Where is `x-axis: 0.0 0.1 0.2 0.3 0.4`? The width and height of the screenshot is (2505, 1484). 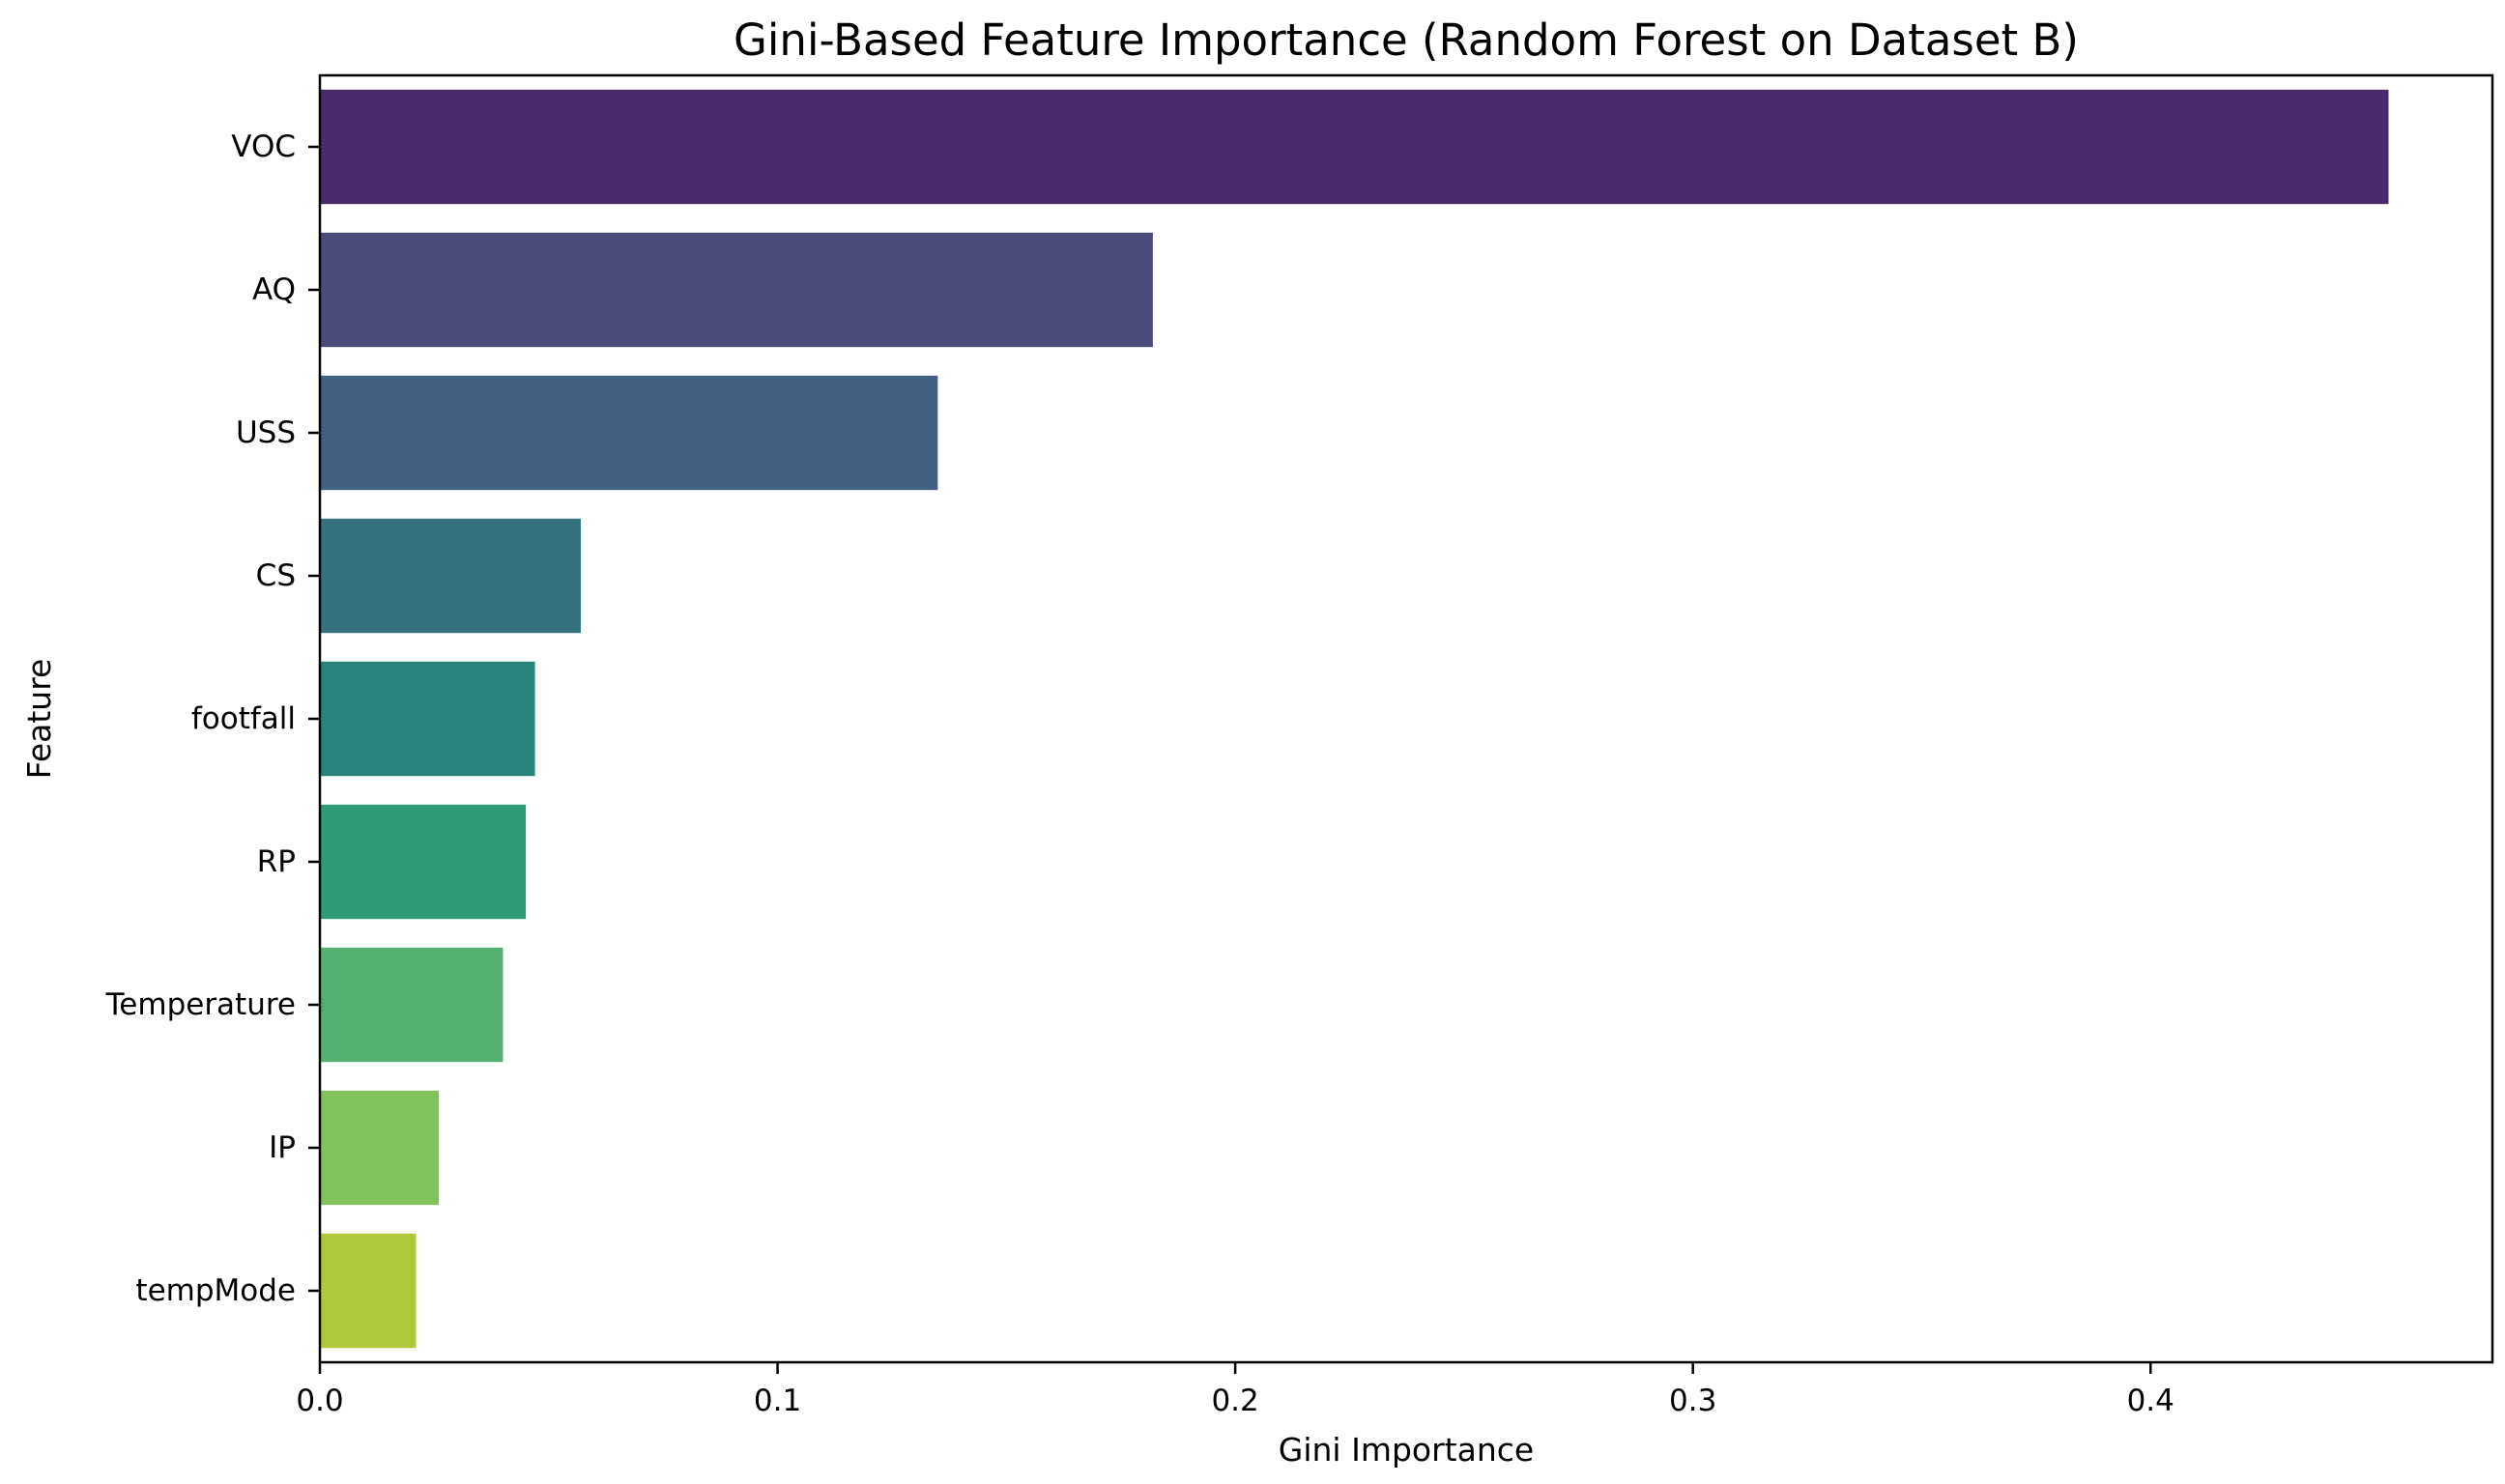 x-axis: 0.0 0.1 0.2 0.3 0.4 is located at coordinates (1235, 1390).